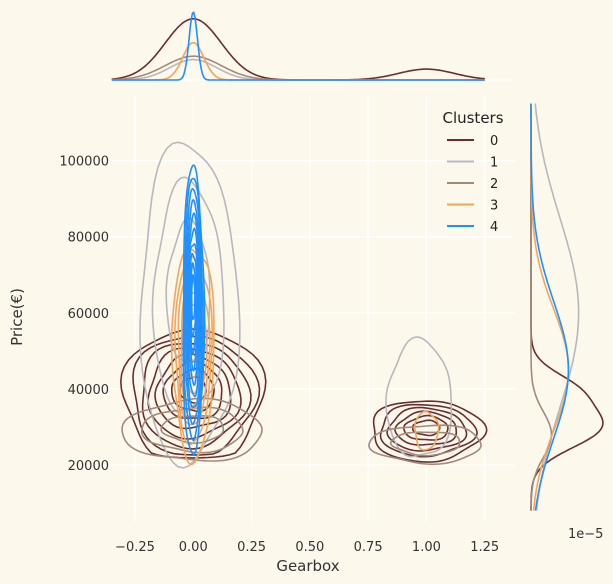  I want to click on legend-label-1: 1, so click(494, 163).